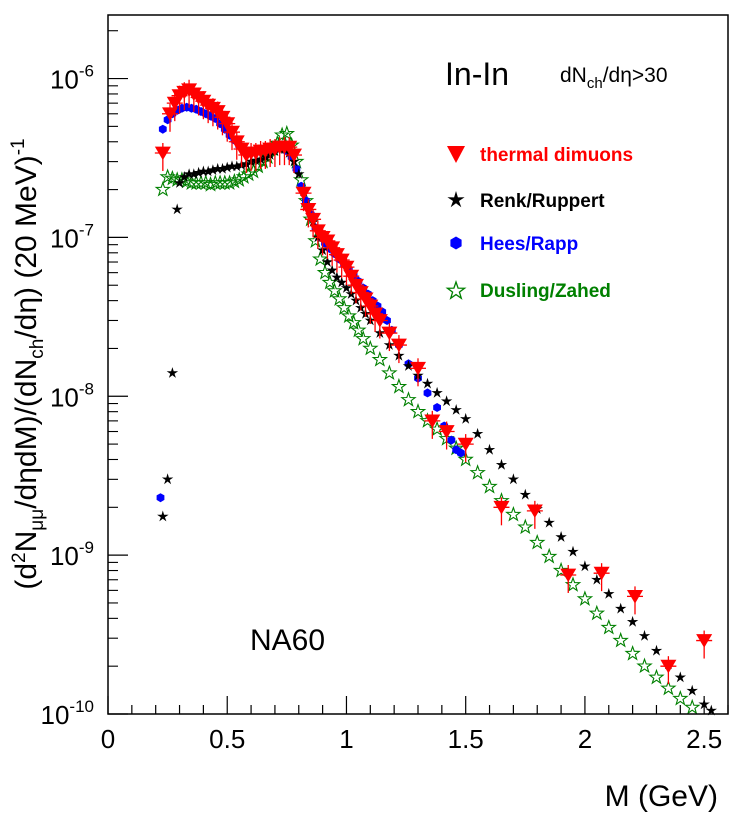 The image size is (746, 819). What do you see at coordinates (37, 349) in the screenshot?
I see `y-title-sub-ch: ch` at bounding box center [37, 349].